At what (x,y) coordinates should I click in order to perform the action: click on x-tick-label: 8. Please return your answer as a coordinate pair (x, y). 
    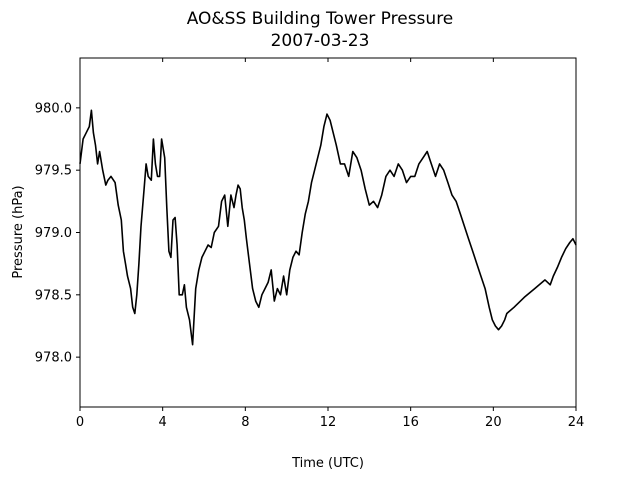
    Looking at the image, I should click on (245, 422).